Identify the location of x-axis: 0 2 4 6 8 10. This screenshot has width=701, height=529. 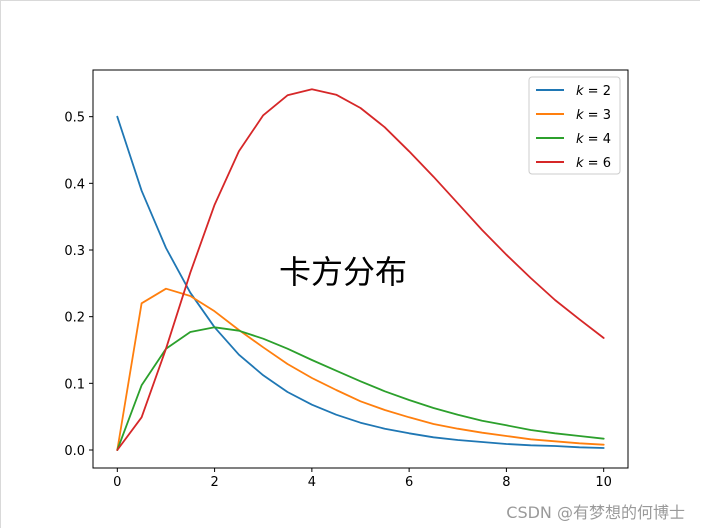
(362, 479).